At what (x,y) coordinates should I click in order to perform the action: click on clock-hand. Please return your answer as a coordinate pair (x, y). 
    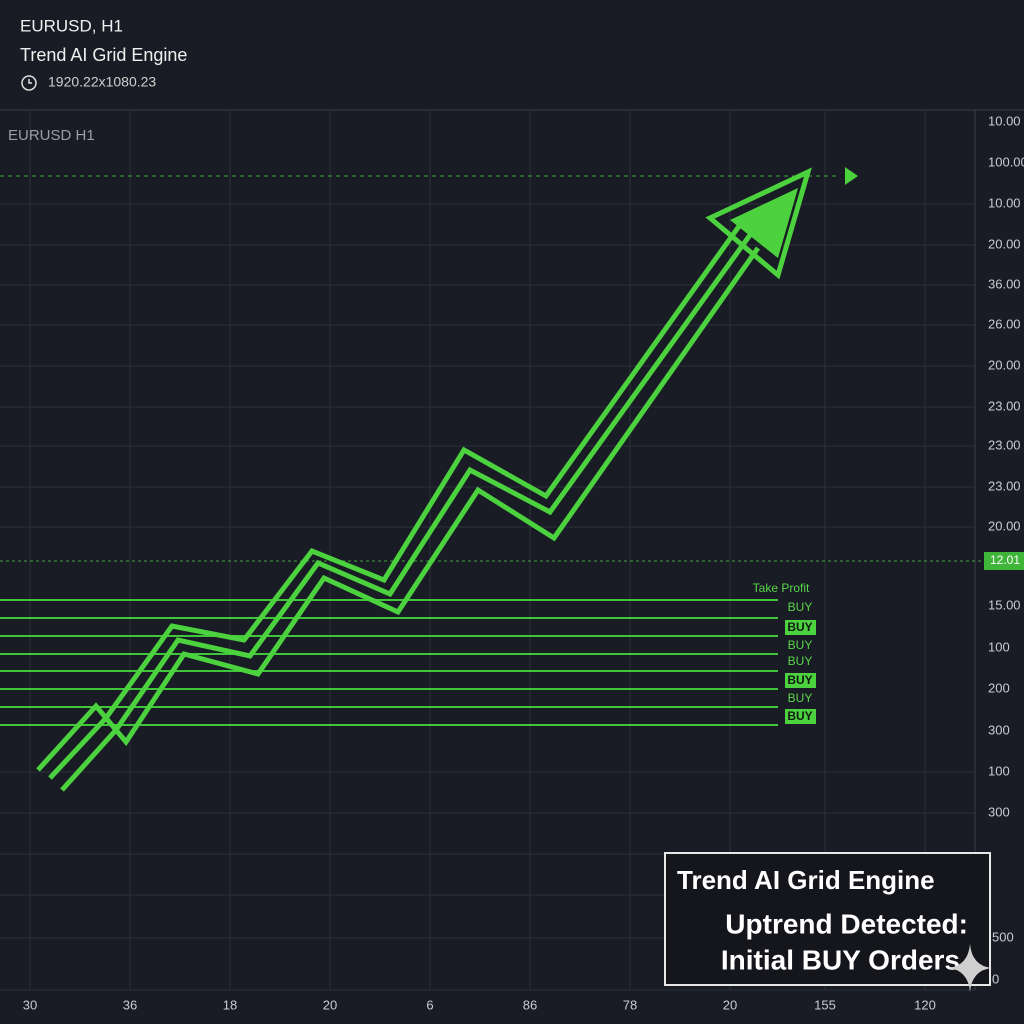
    Looking at the image, I should click on (30, 81).